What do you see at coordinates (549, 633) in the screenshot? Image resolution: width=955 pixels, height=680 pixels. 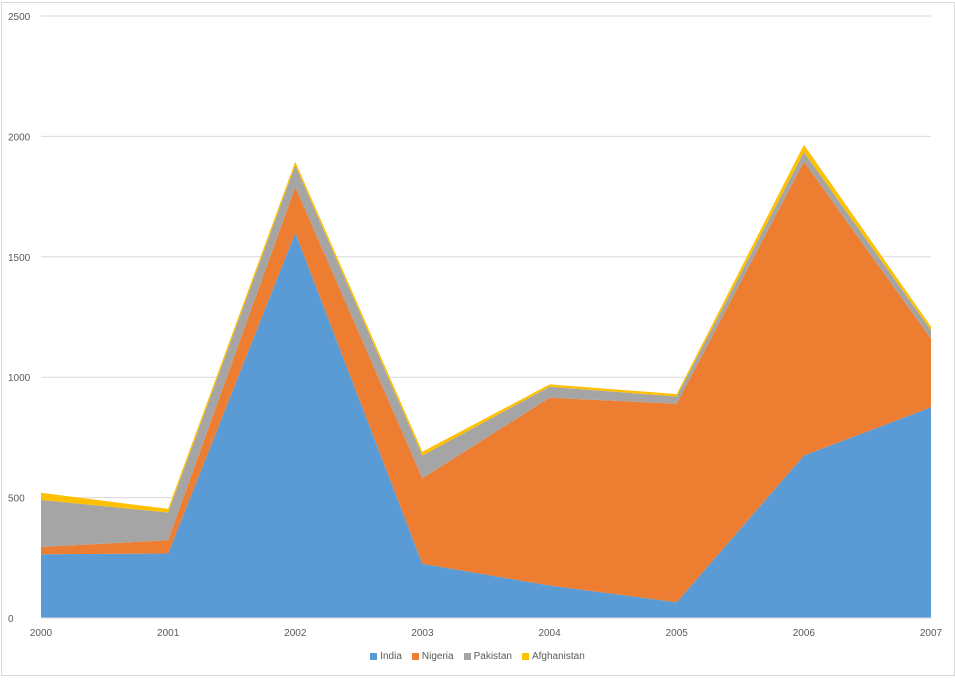 I see `x-tick-label-2004: 2004` at bounding box center [549, 633].